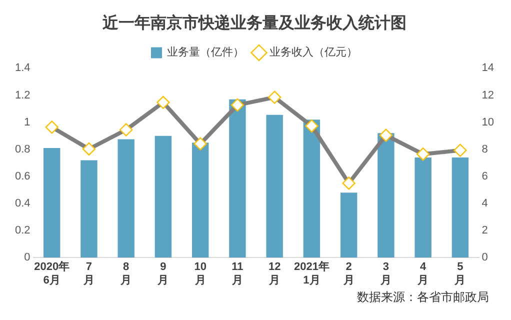 This screenshot has width=511, height=320. Describe the element at coordinates (423, 297) in the screenshot. I see `source-note: 数据来源：各省市邮政局` at that location.